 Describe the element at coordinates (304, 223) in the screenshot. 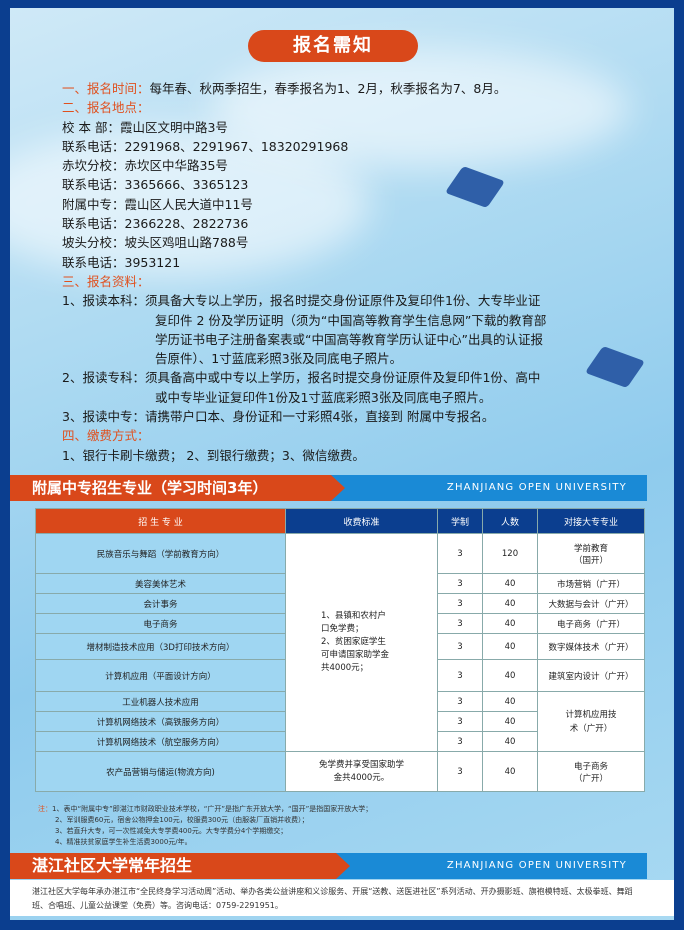

I see `info-line: 联系电话：2366228、2822736` at that location.